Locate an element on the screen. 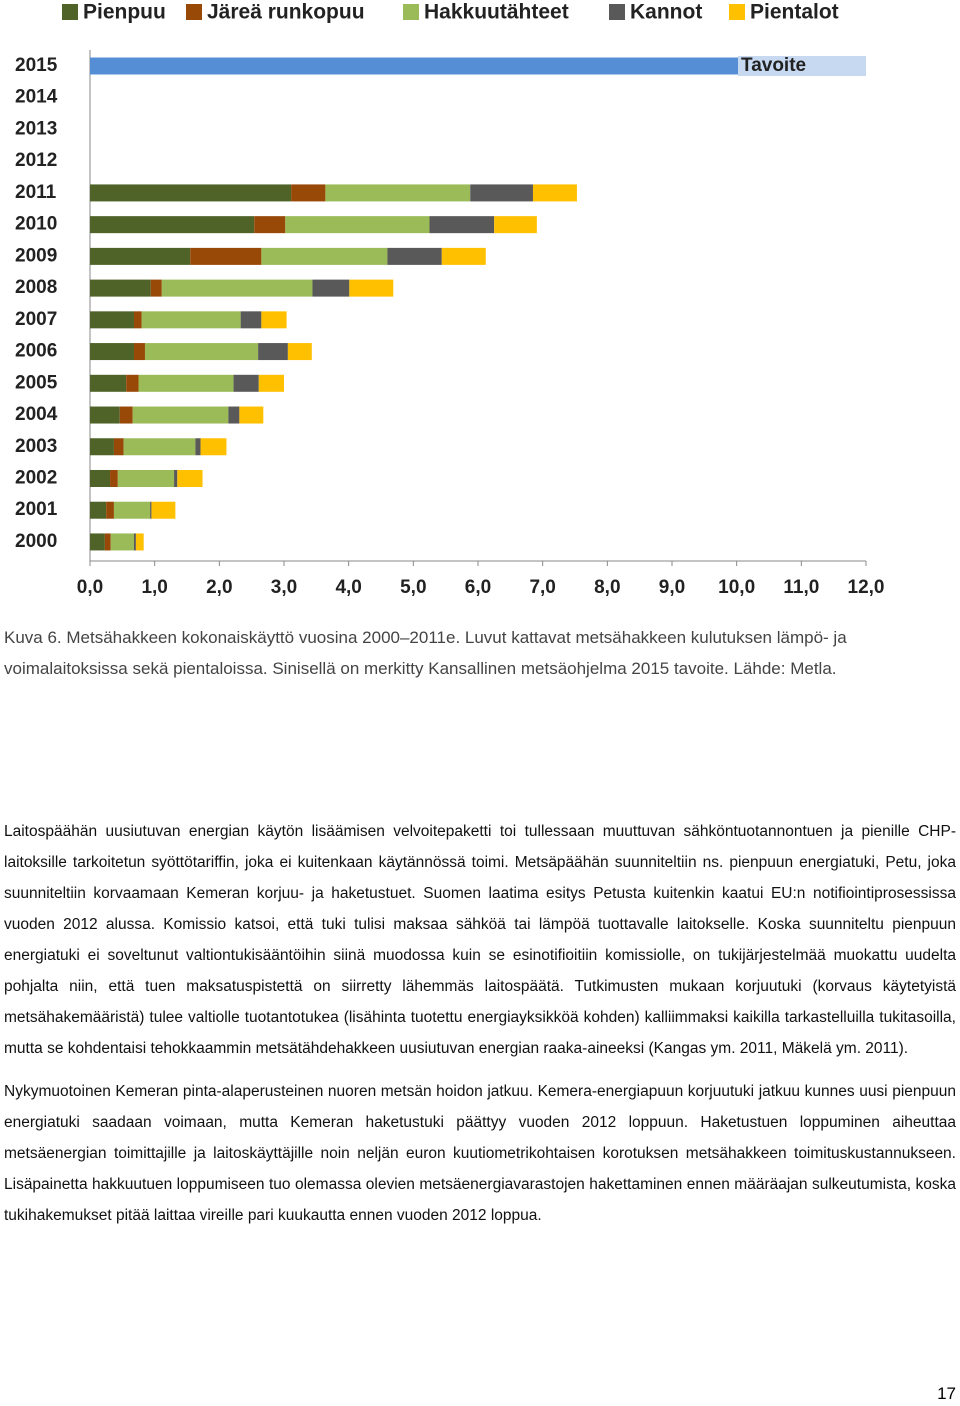 The image size is (960, 1406). x-tick-label: 7,0 is located at coordinates (542, 587).